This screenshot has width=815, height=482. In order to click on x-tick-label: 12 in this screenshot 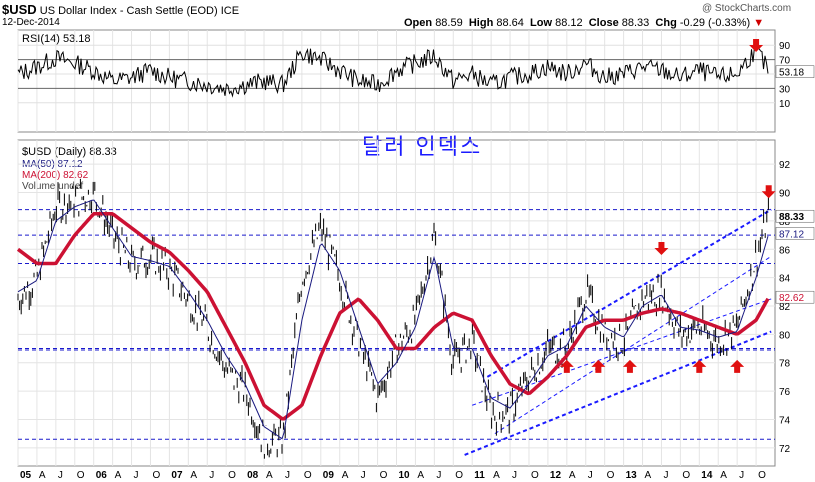, I will do `click(556, 475)`.